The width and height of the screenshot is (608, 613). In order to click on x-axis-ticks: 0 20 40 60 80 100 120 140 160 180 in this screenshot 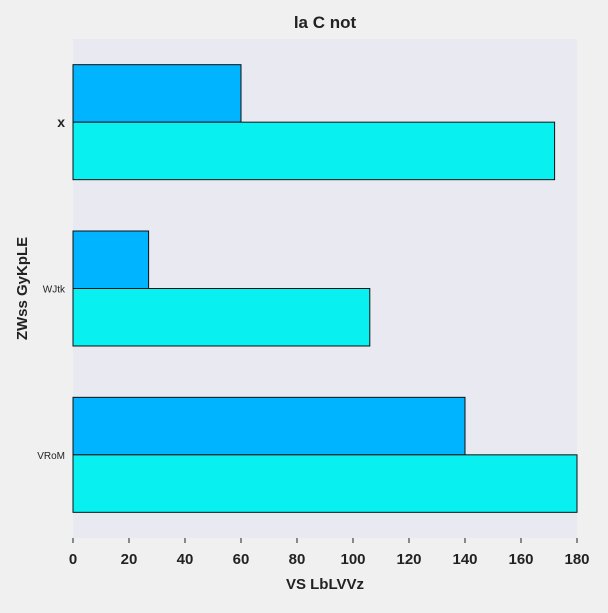, I will do `click(329, 553)`.